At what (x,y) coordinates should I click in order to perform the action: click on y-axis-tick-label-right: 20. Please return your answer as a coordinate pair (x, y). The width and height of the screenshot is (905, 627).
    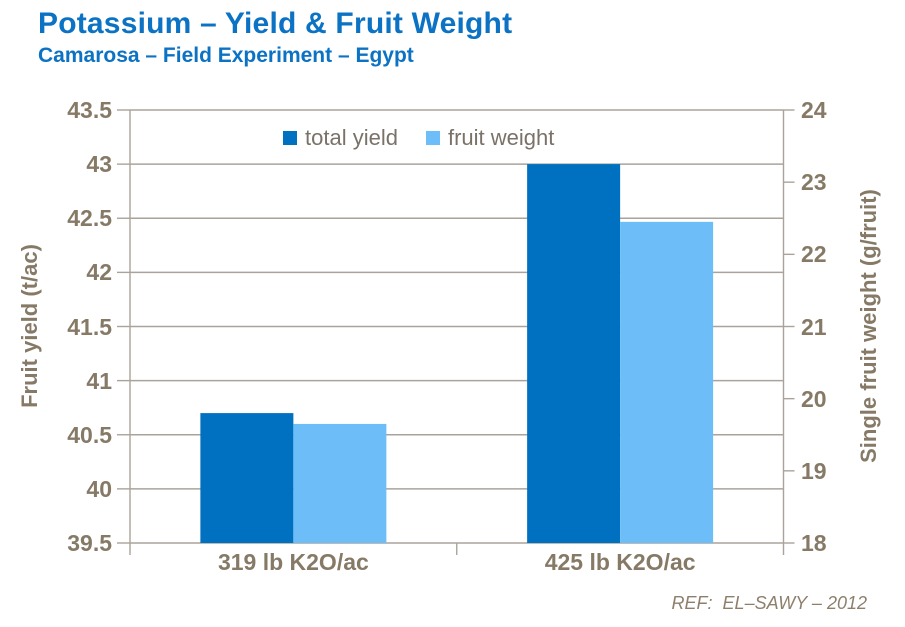
    Looking at the image, I should click on (814, 398).